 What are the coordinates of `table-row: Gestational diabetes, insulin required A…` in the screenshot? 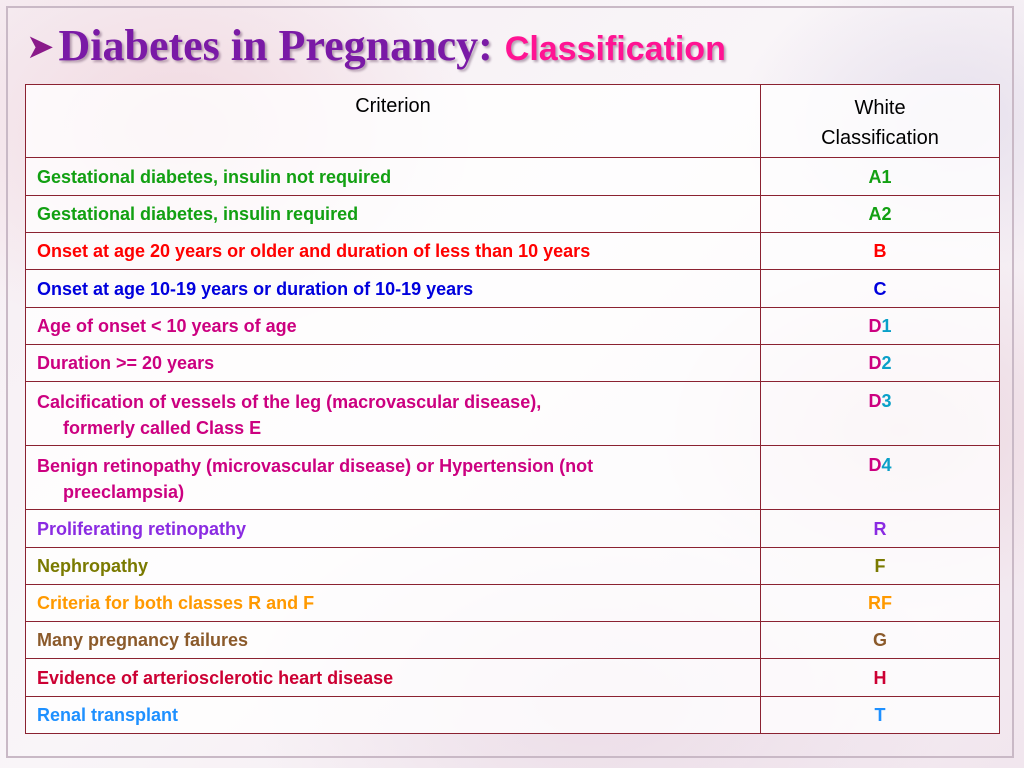 It's located at (512, 214).